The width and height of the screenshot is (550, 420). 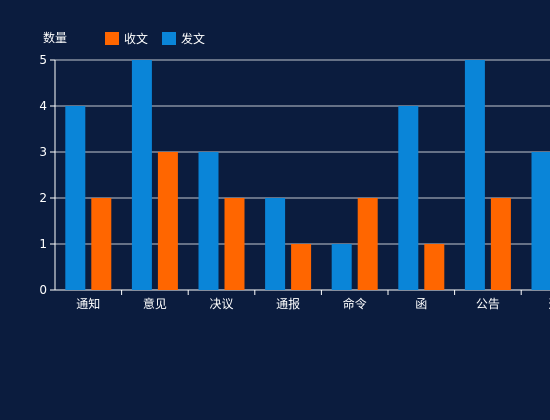 I want to click on legend: 收文 发文, so click(x=162, y=38).